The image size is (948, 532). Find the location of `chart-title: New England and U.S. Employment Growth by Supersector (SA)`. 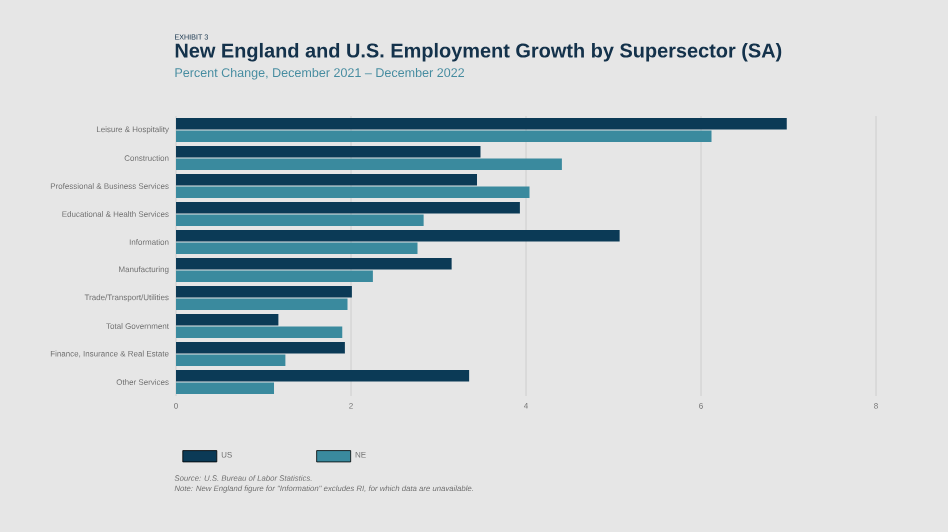

chart-title: New England and U.S. Employment Growth by Supersector (SA) is located at coordinates (478, 52).